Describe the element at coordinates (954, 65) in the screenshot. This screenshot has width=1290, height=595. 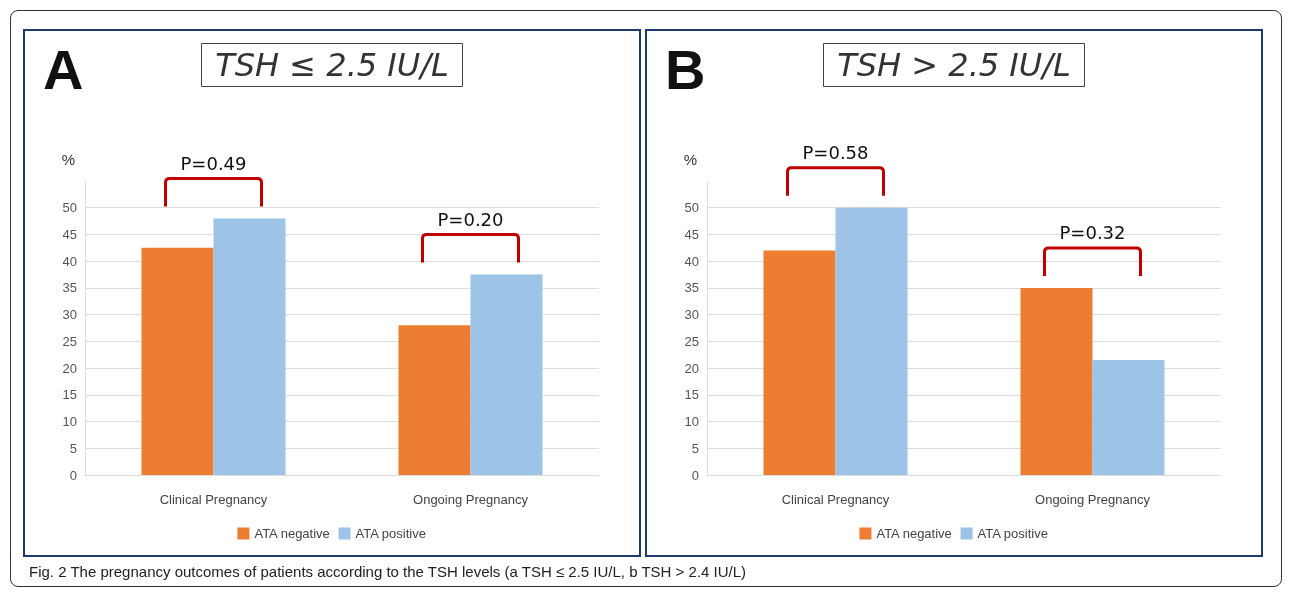
I see `chart-title: TSH > 2.5 IU/L` at that location.